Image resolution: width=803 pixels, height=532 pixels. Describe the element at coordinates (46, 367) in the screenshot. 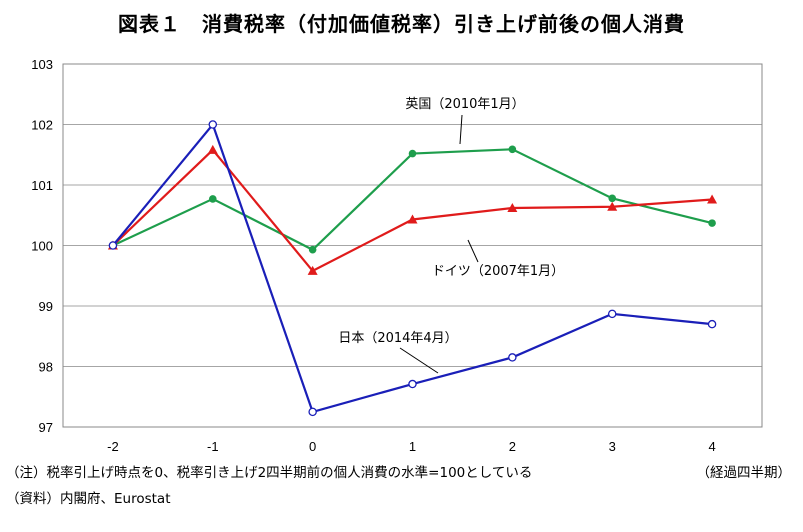

I see `y-tick-label: 98` at that location.